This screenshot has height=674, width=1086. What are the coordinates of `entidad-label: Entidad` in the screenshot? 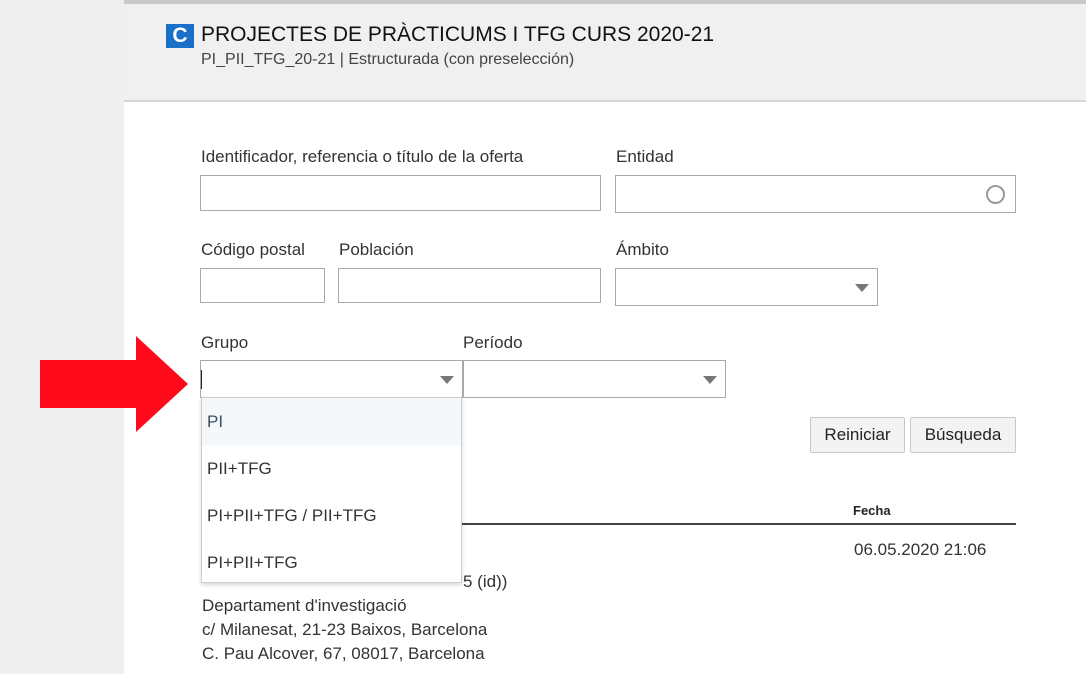 It's located at (645, 156).